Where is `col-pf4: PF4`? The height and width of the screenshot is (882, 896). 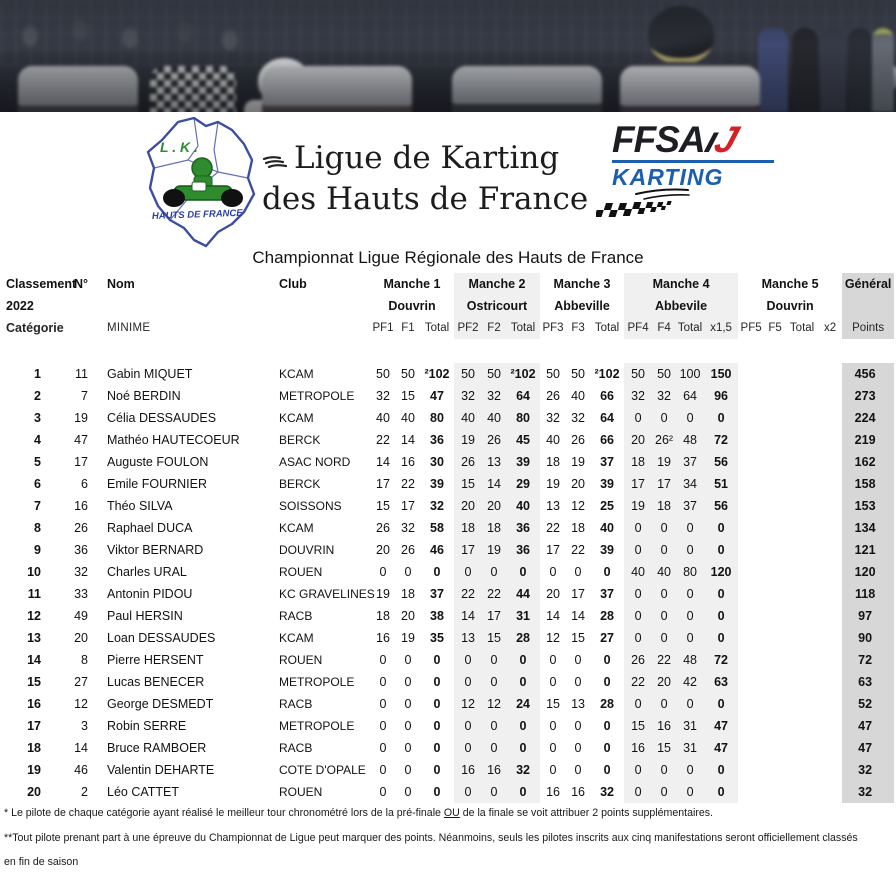
col-pf4: PF4 is located at coordinates (638, 328).